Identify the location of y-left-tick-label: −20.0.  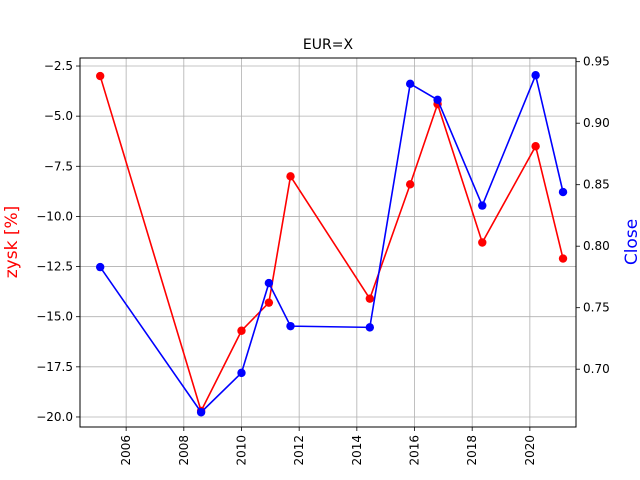
(54, 417).